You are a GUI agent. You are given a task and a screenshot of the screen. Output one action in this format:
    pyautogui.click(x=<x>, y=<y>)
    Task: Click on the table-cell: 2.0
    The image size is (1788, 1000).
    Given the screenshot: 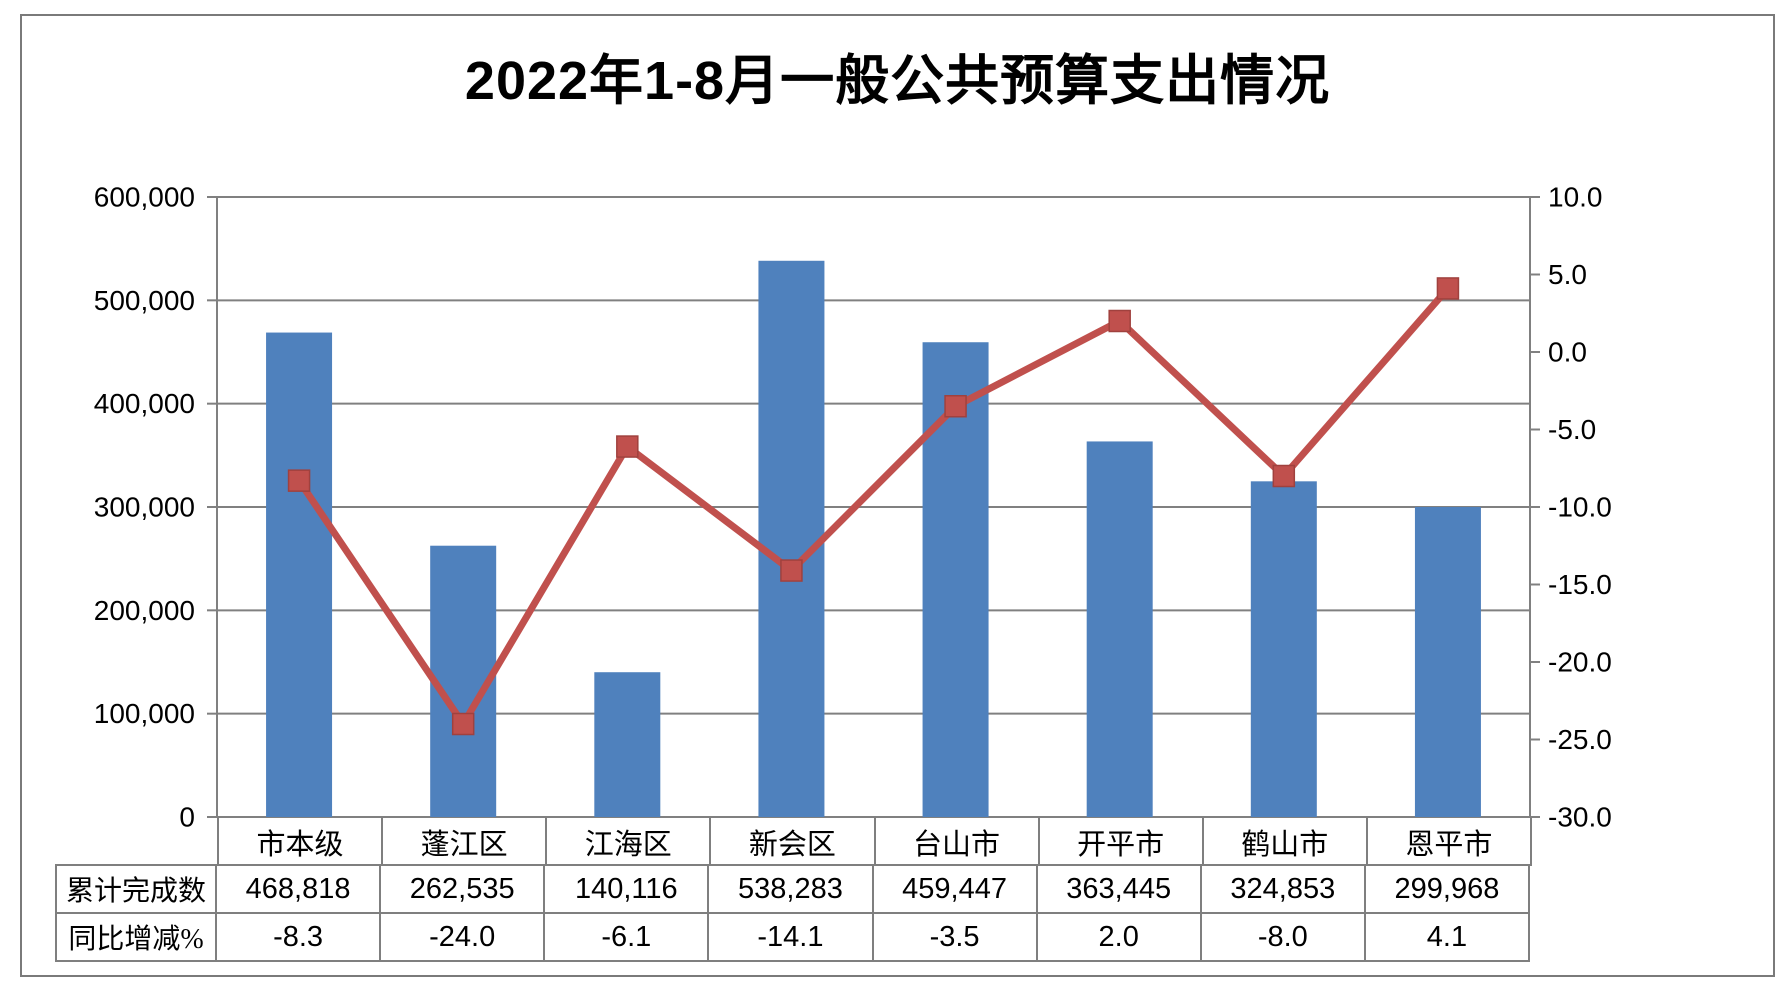 What is the action you would take?
    pyautogui.click(x=1117, y=936)
    